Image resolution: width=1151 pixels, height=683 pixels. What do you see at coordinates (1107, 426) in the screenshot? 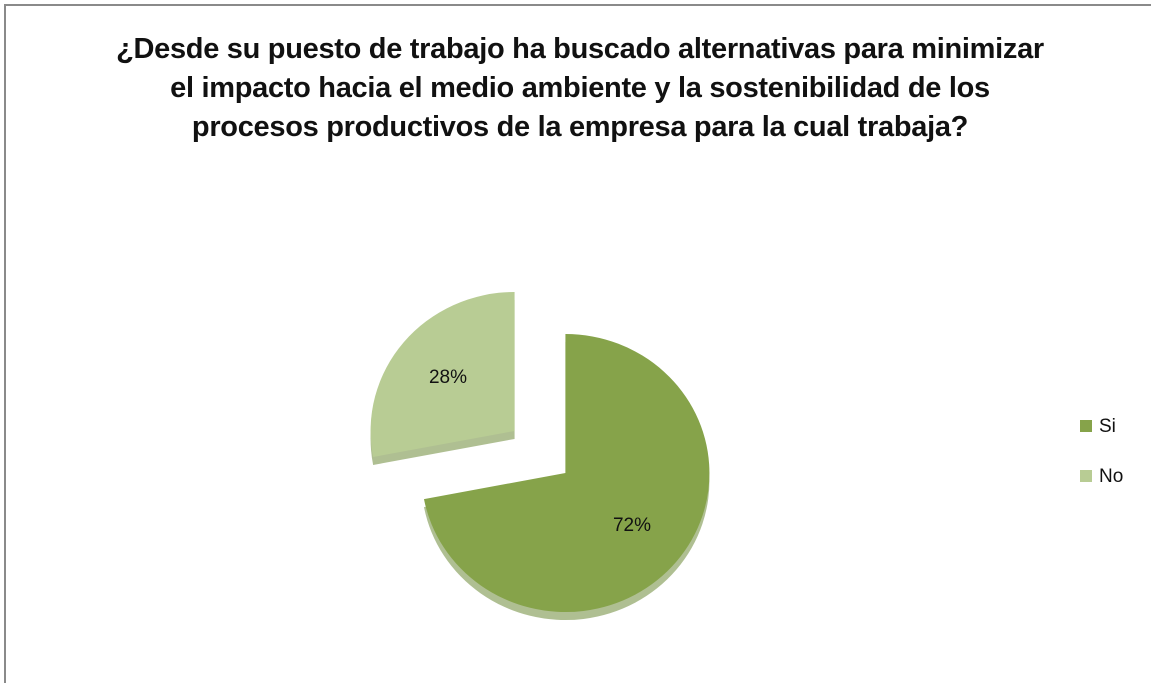
I see `legend-label: Si` at bounding box center [1107, 426].